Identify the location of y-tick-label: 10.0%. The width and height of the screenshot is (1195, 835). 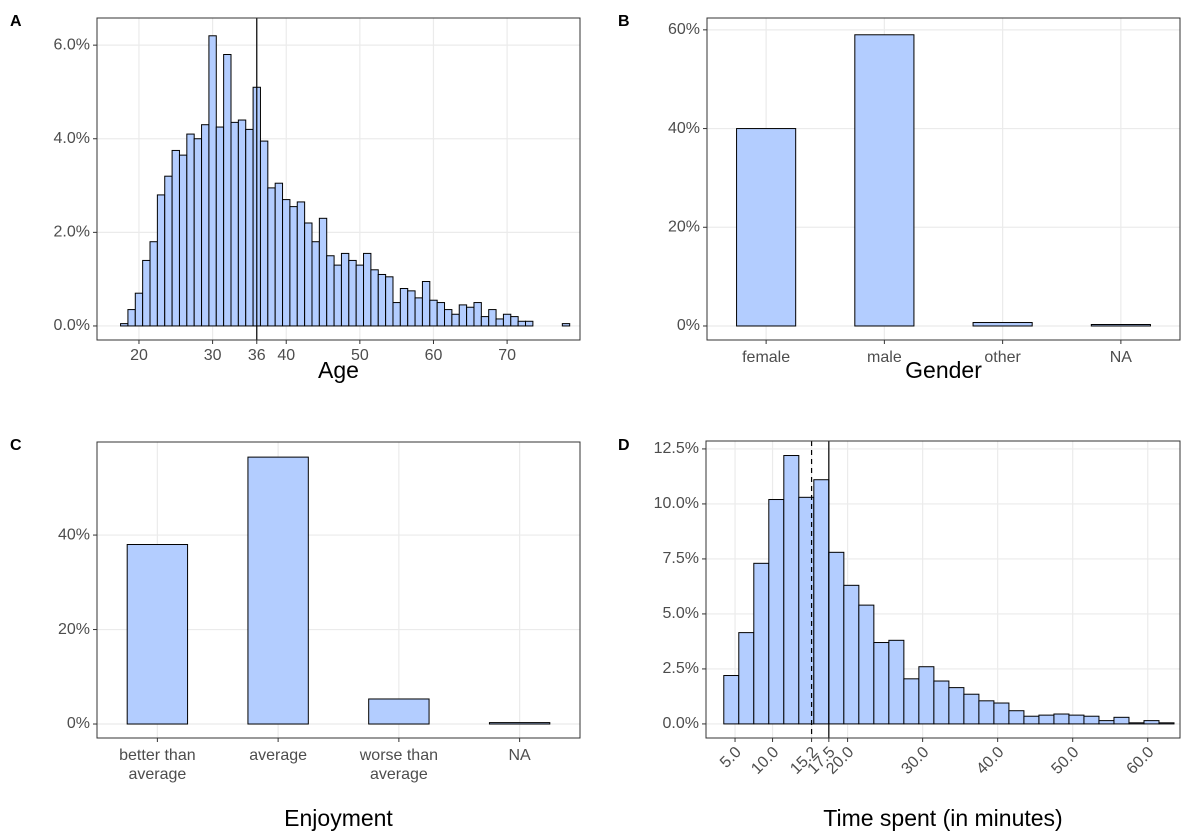
(676, 503).